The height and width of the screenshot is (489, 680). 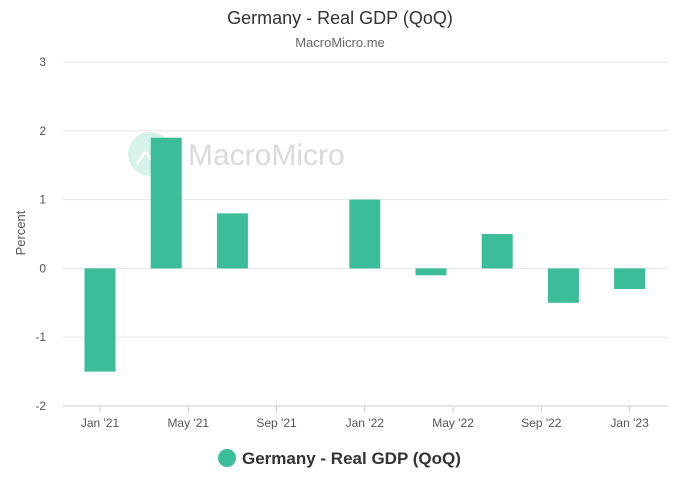 What do you see at coordinates (40, 406) in the screenshot?
I see `y-tick-label: -2` at bounding box center [40, 406].